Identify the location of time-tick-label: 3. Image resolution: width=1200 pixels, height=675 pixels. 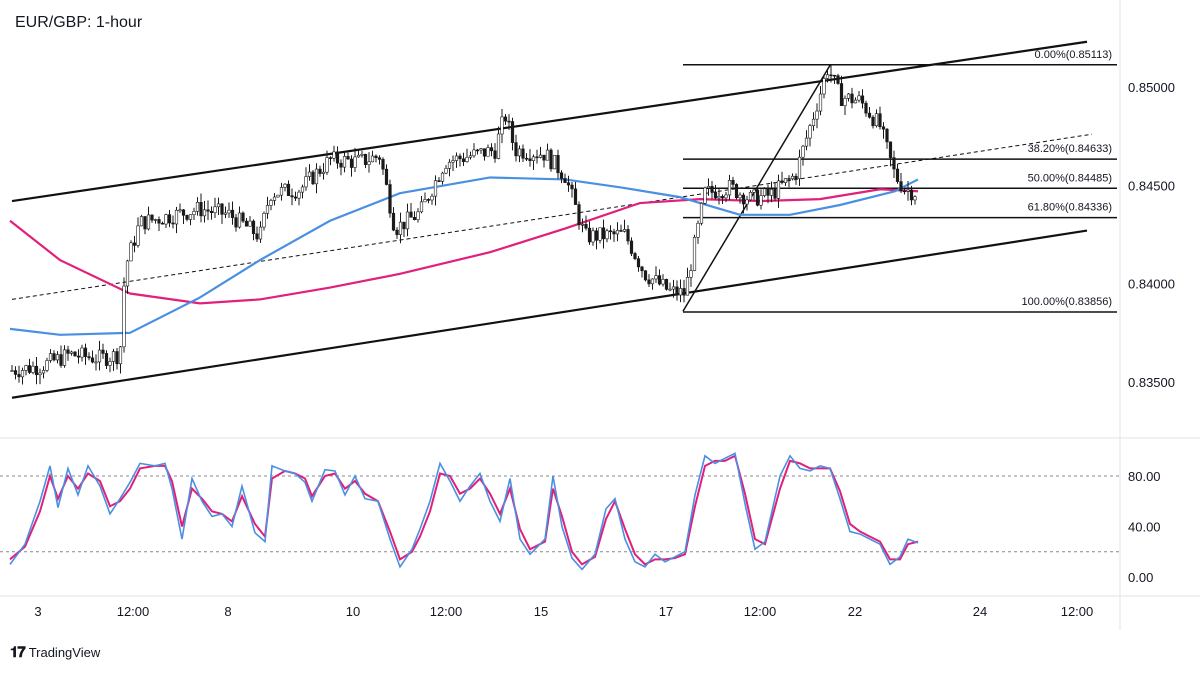
(37, 611).